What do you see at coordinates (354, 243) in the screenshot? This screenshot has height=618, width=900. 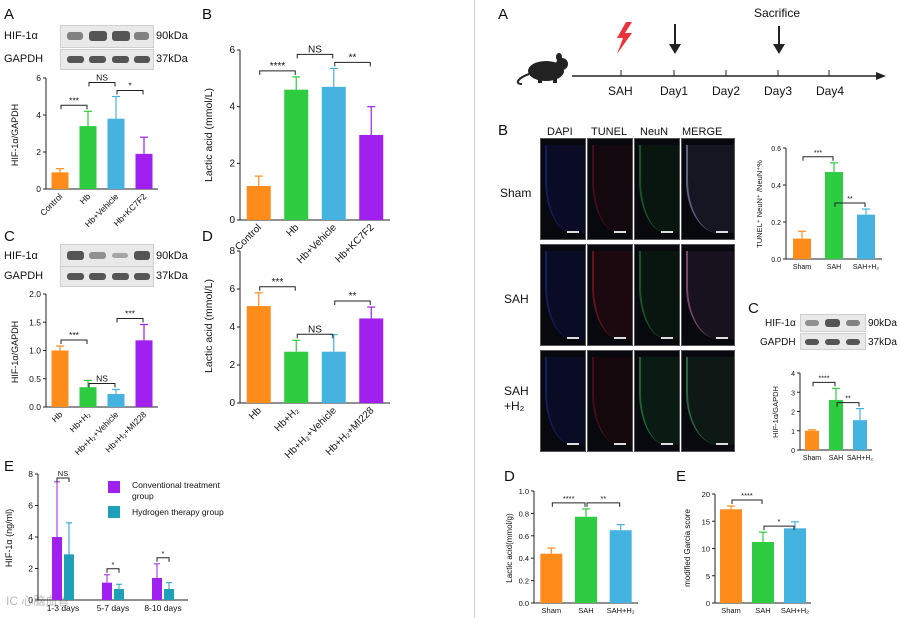 I see `x-tick-label: Hb+KC7F2` at bounding box center [354, 243].